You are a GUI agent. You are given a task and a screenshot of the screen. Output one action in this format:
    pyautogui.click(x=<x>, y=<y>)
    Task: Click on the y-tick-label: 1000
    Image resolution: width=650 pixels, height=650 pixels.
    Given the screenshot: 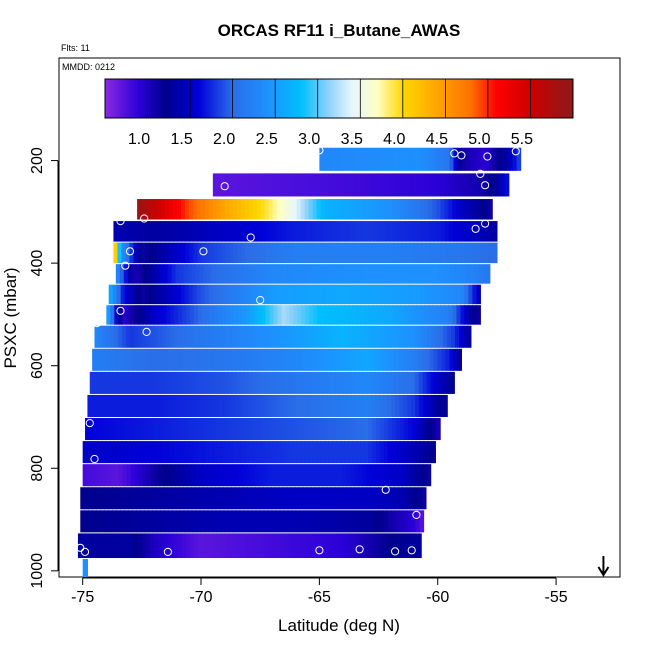 What is the action you would take?
    pyautogui.click(x=37, y=571)
    